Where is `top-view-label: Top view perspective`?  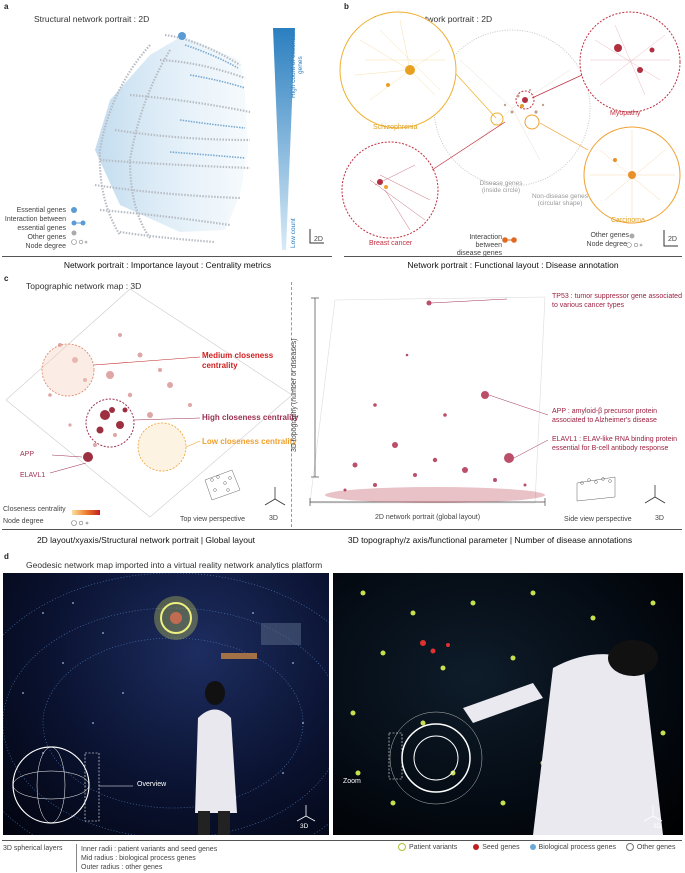 top-view-label: Top view perspective is located at coordinates (212, 519).